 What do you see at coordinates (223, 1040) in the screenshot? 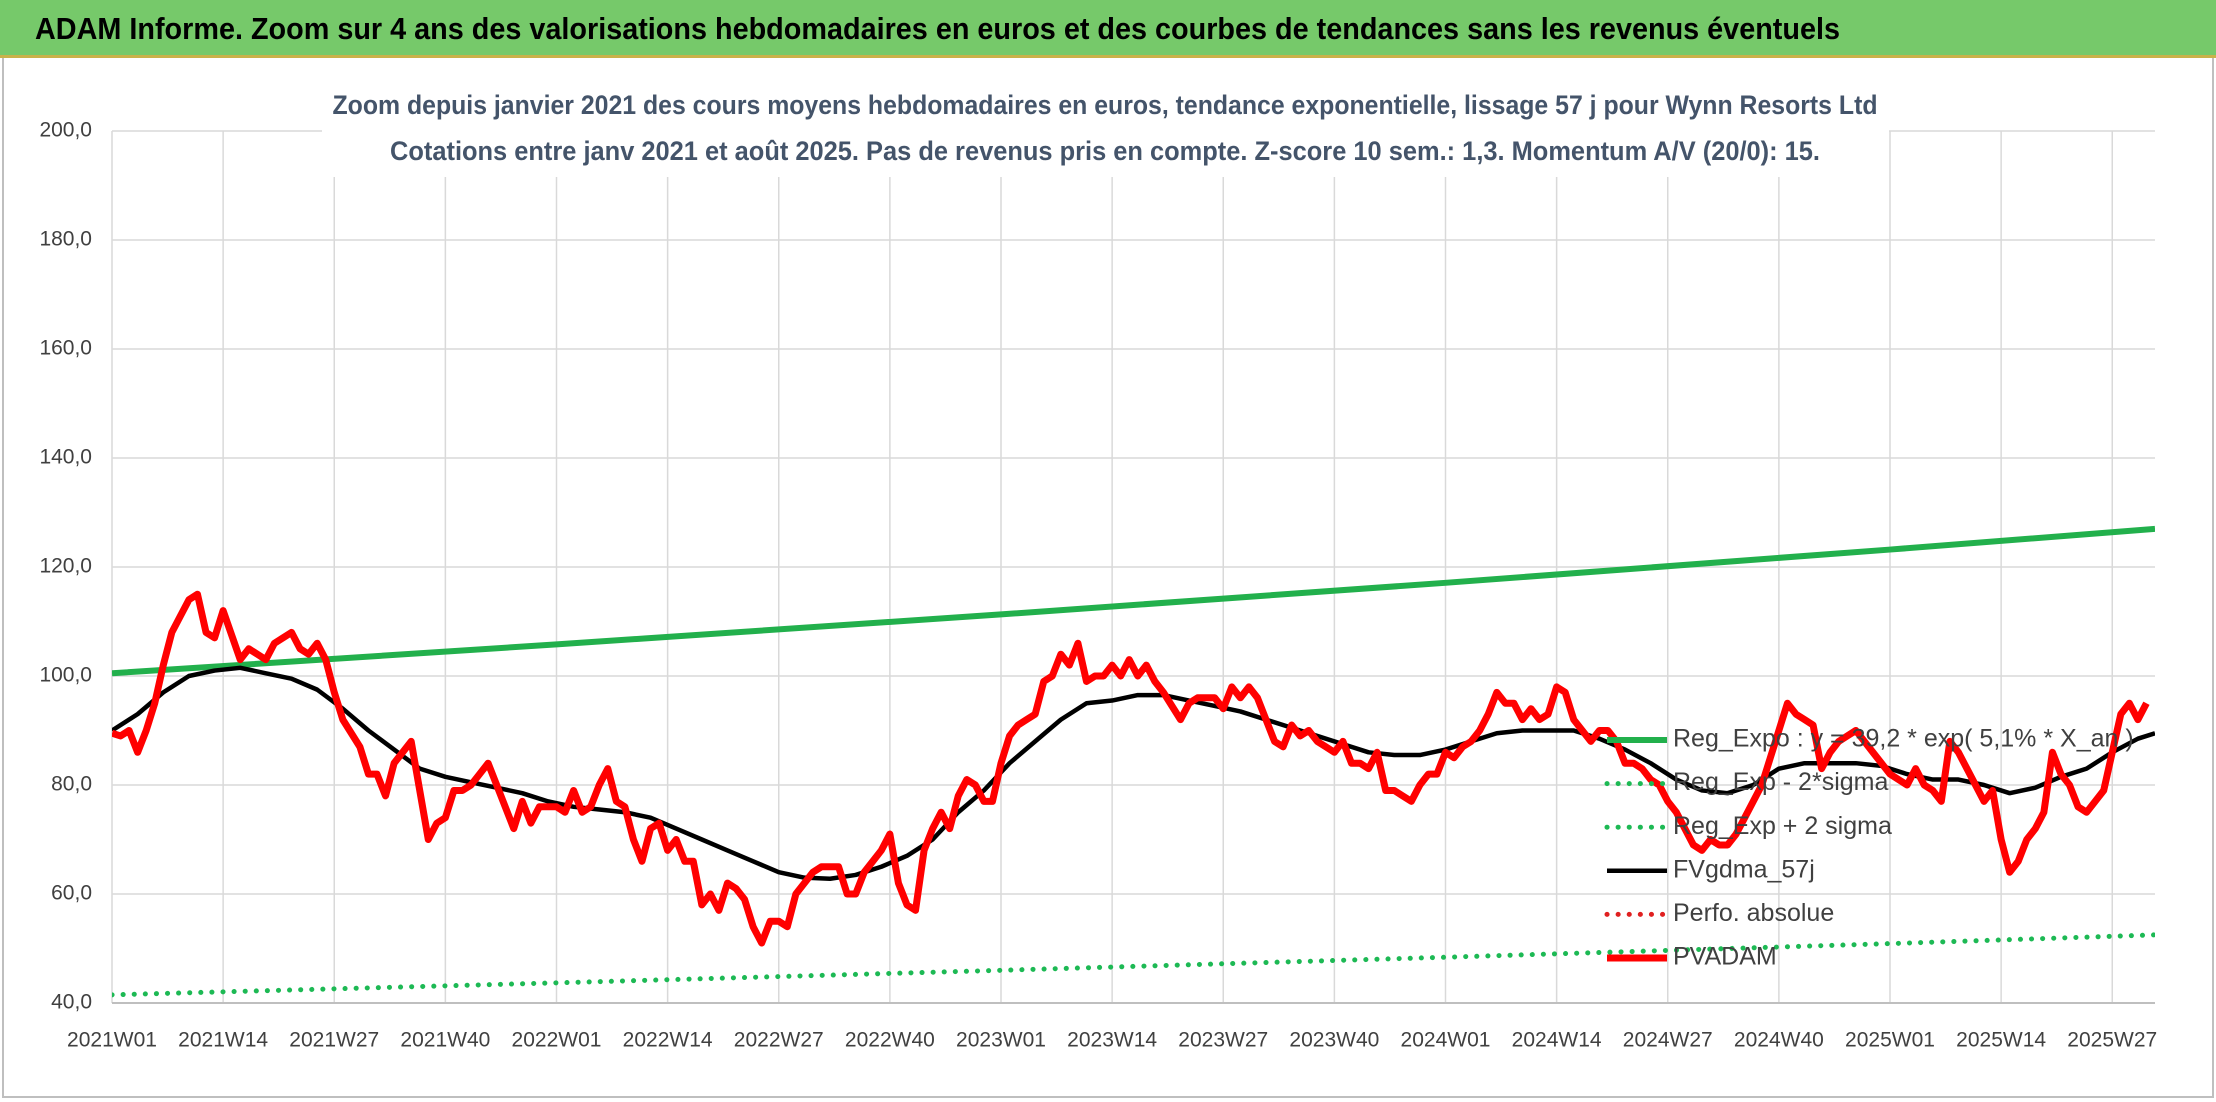
I see `x-tick-label: 2021W14` at bounding box center [223, 1040].